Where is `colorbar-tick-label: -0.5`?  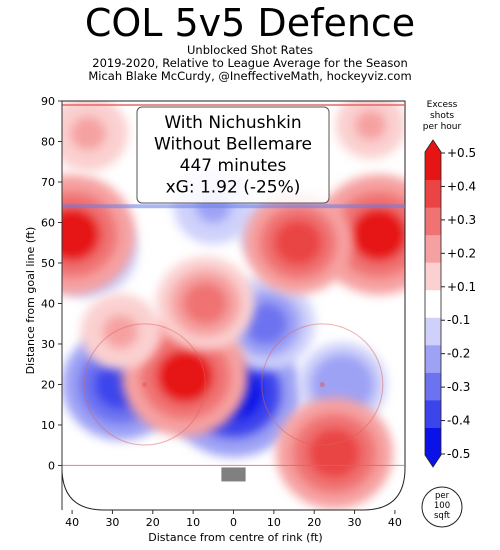
colorbar-tick-label: -0.5 is located at coordinates (458, 454).